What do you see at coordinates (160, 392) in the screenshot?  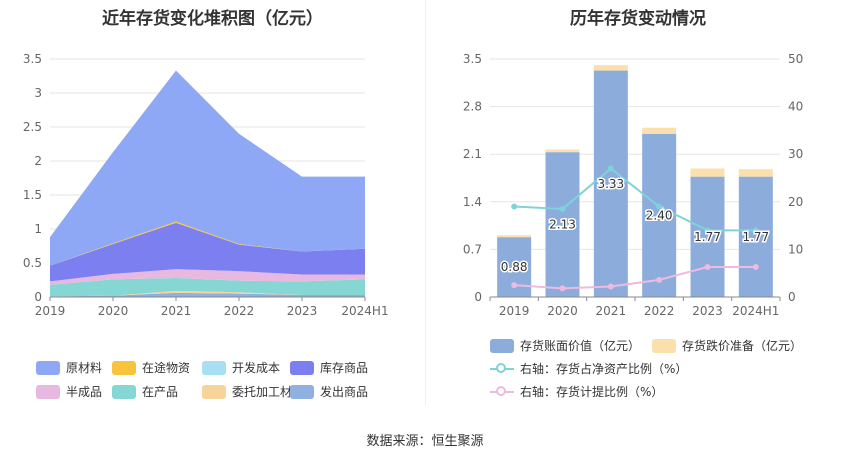 I see `legend-label: 在产品` at bounding box center [160, 392].